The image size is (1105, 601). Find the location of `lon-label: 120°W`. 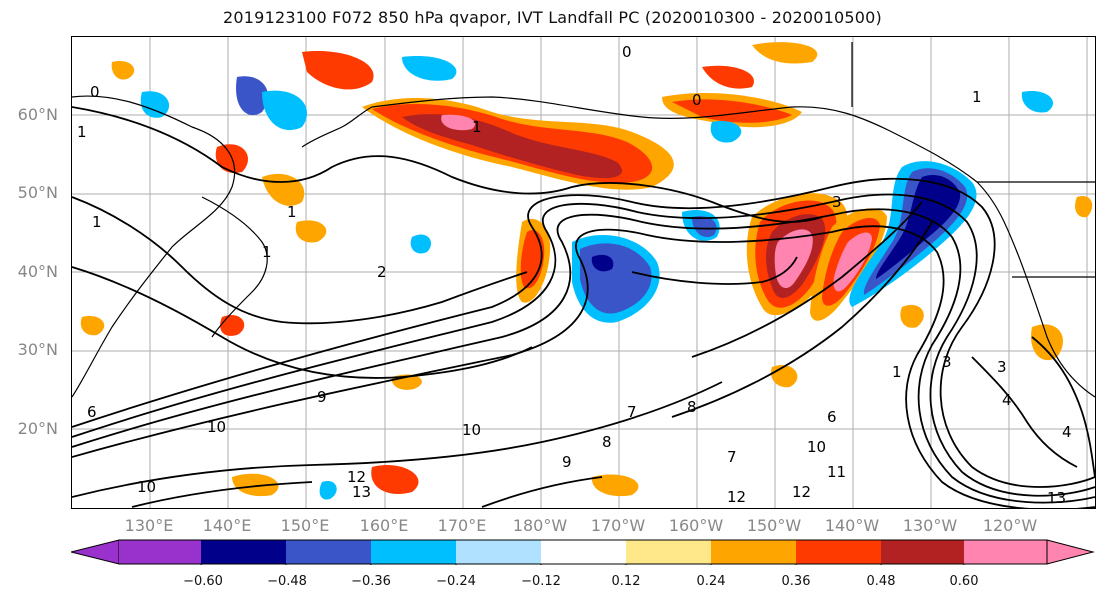

lon-label: 120°W is located at coordinates (1010, 525).